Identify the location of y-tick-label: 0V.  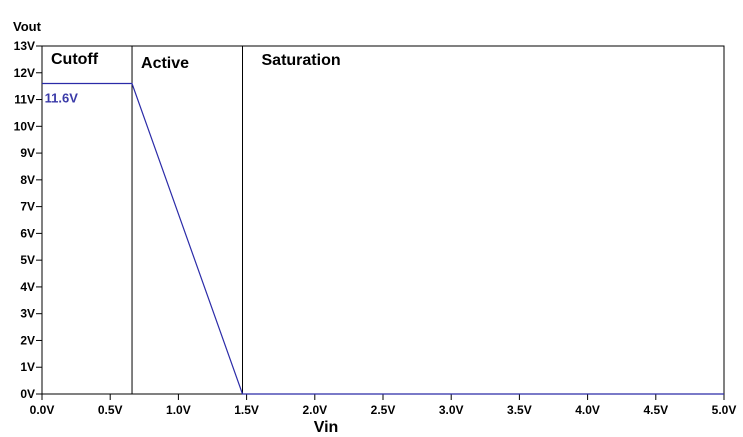
(27, 394).